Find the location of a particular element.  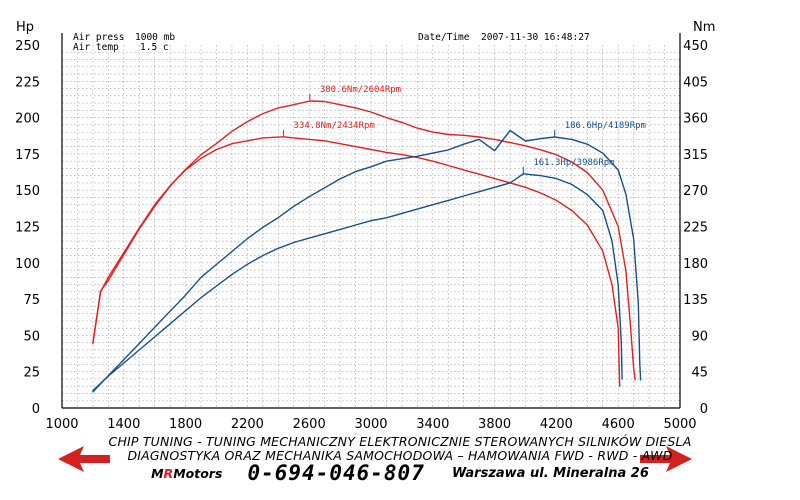

left-tick-label: 175 is located at coordinates (27, 155).